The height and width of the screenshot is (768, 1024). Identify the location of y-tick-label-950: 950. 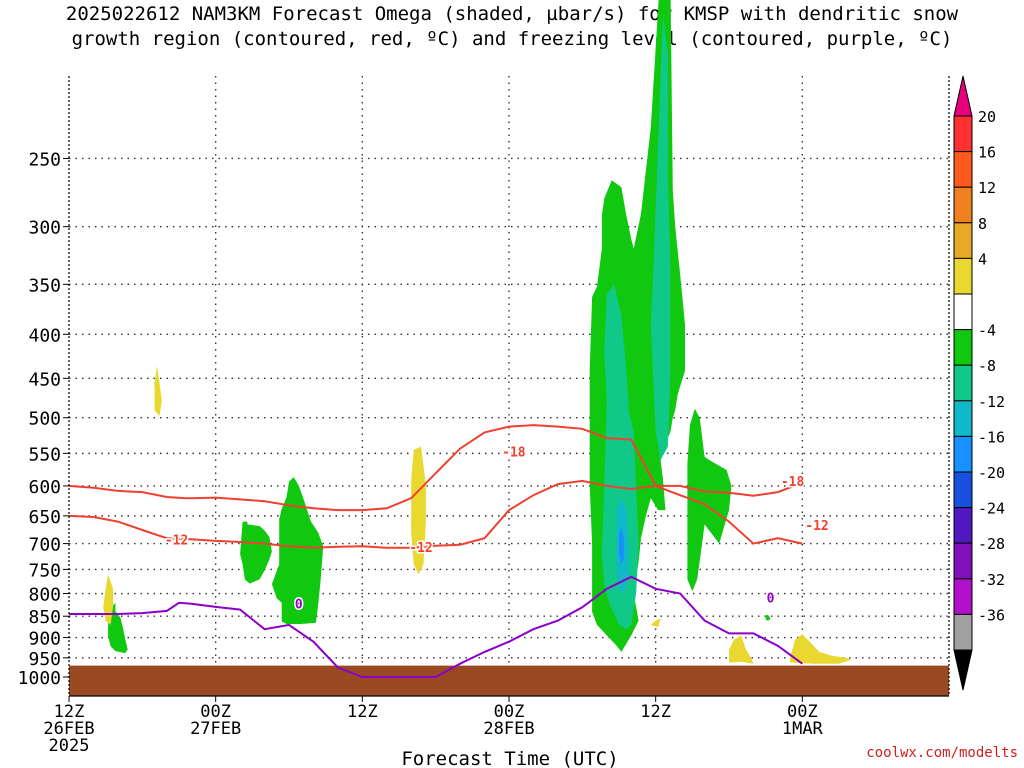
(44, 659).